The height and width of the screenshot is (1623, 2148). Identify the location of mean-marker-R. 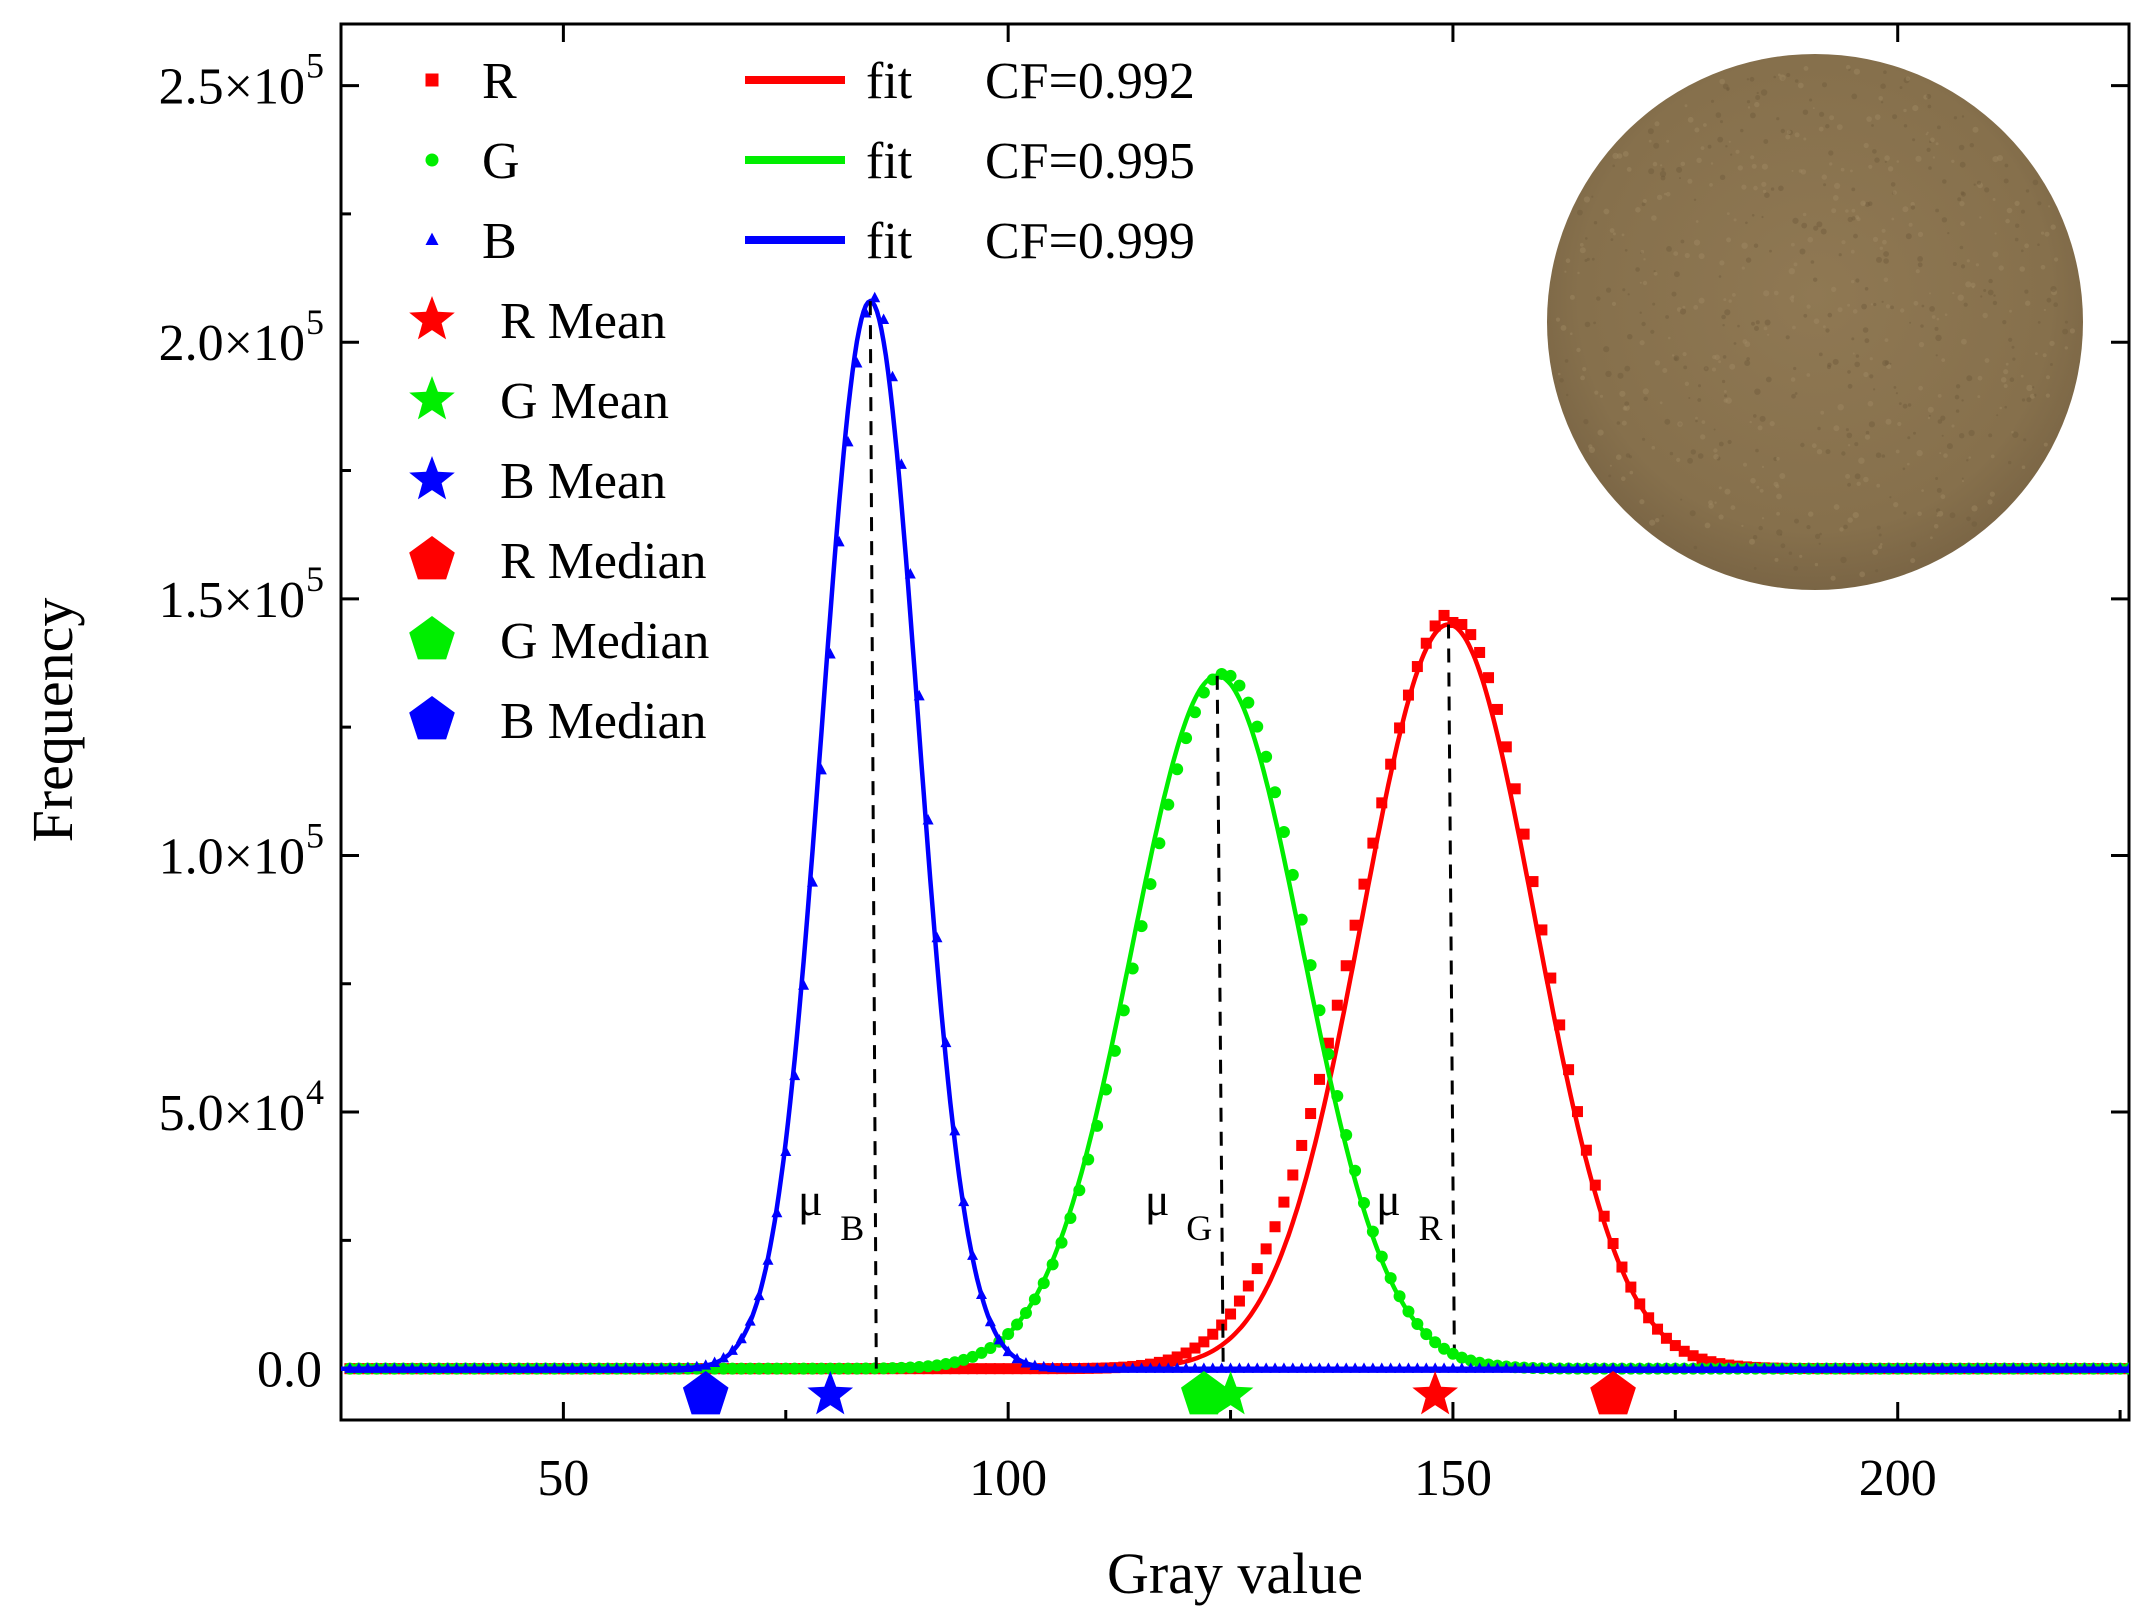
(1435, 1393).